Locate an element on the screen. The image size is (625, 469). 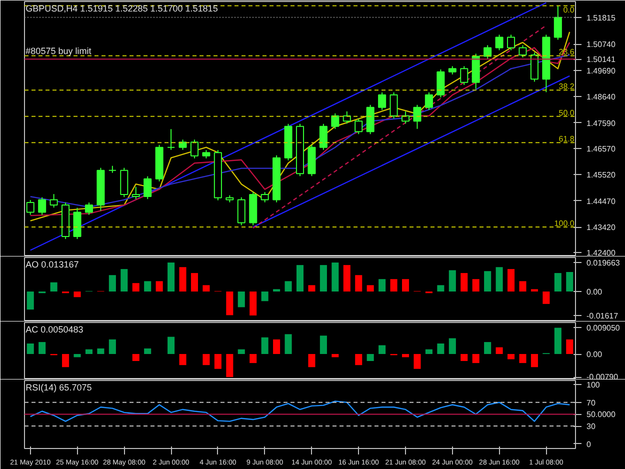
y-tick-label: 70 is located at coordinates (591, 403).